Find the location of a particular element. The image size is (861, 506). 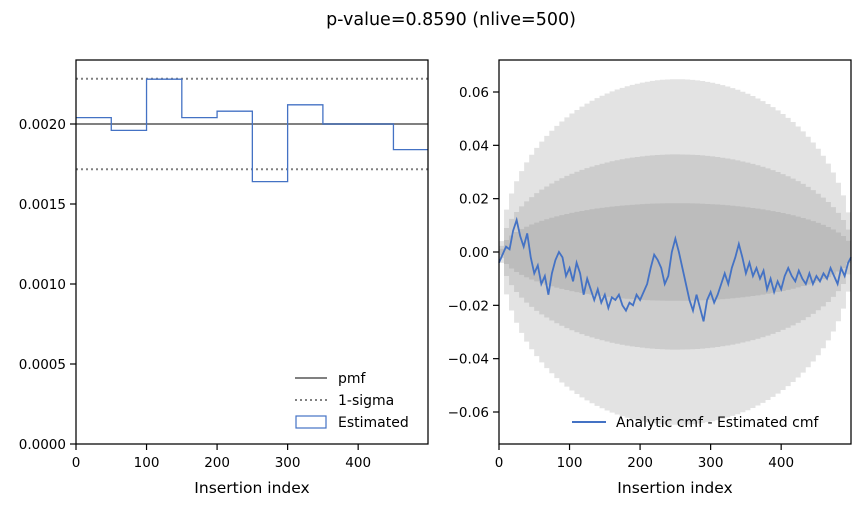

cmf-panel-legend: Analytic cmf - Estimated cmf is located at coordinates (695, 423).